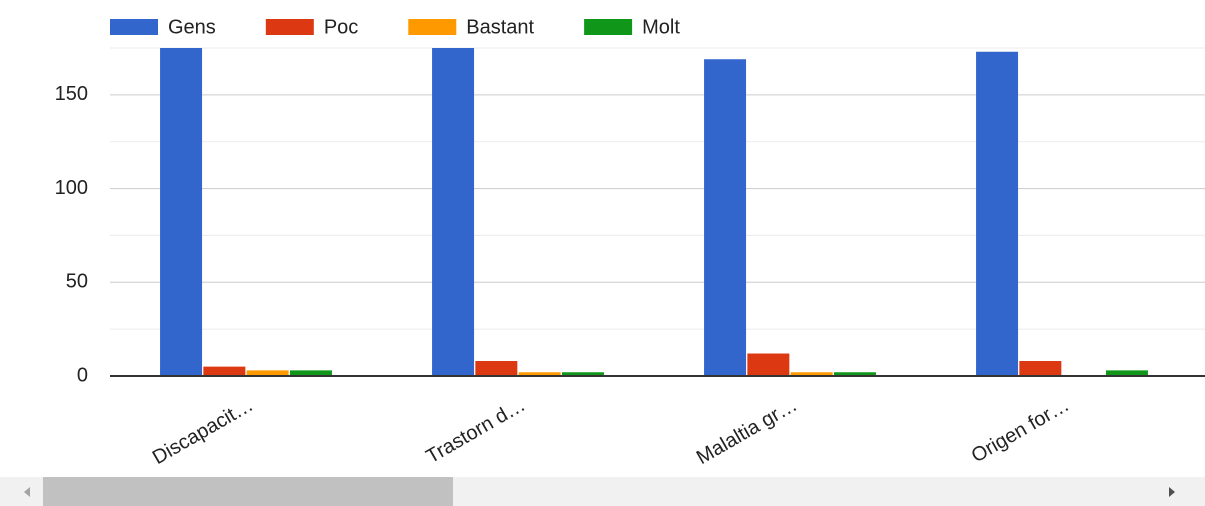 This screenshot has height=506, width=1205. I want to click on scroll-left-arrow, so click(27, 492).